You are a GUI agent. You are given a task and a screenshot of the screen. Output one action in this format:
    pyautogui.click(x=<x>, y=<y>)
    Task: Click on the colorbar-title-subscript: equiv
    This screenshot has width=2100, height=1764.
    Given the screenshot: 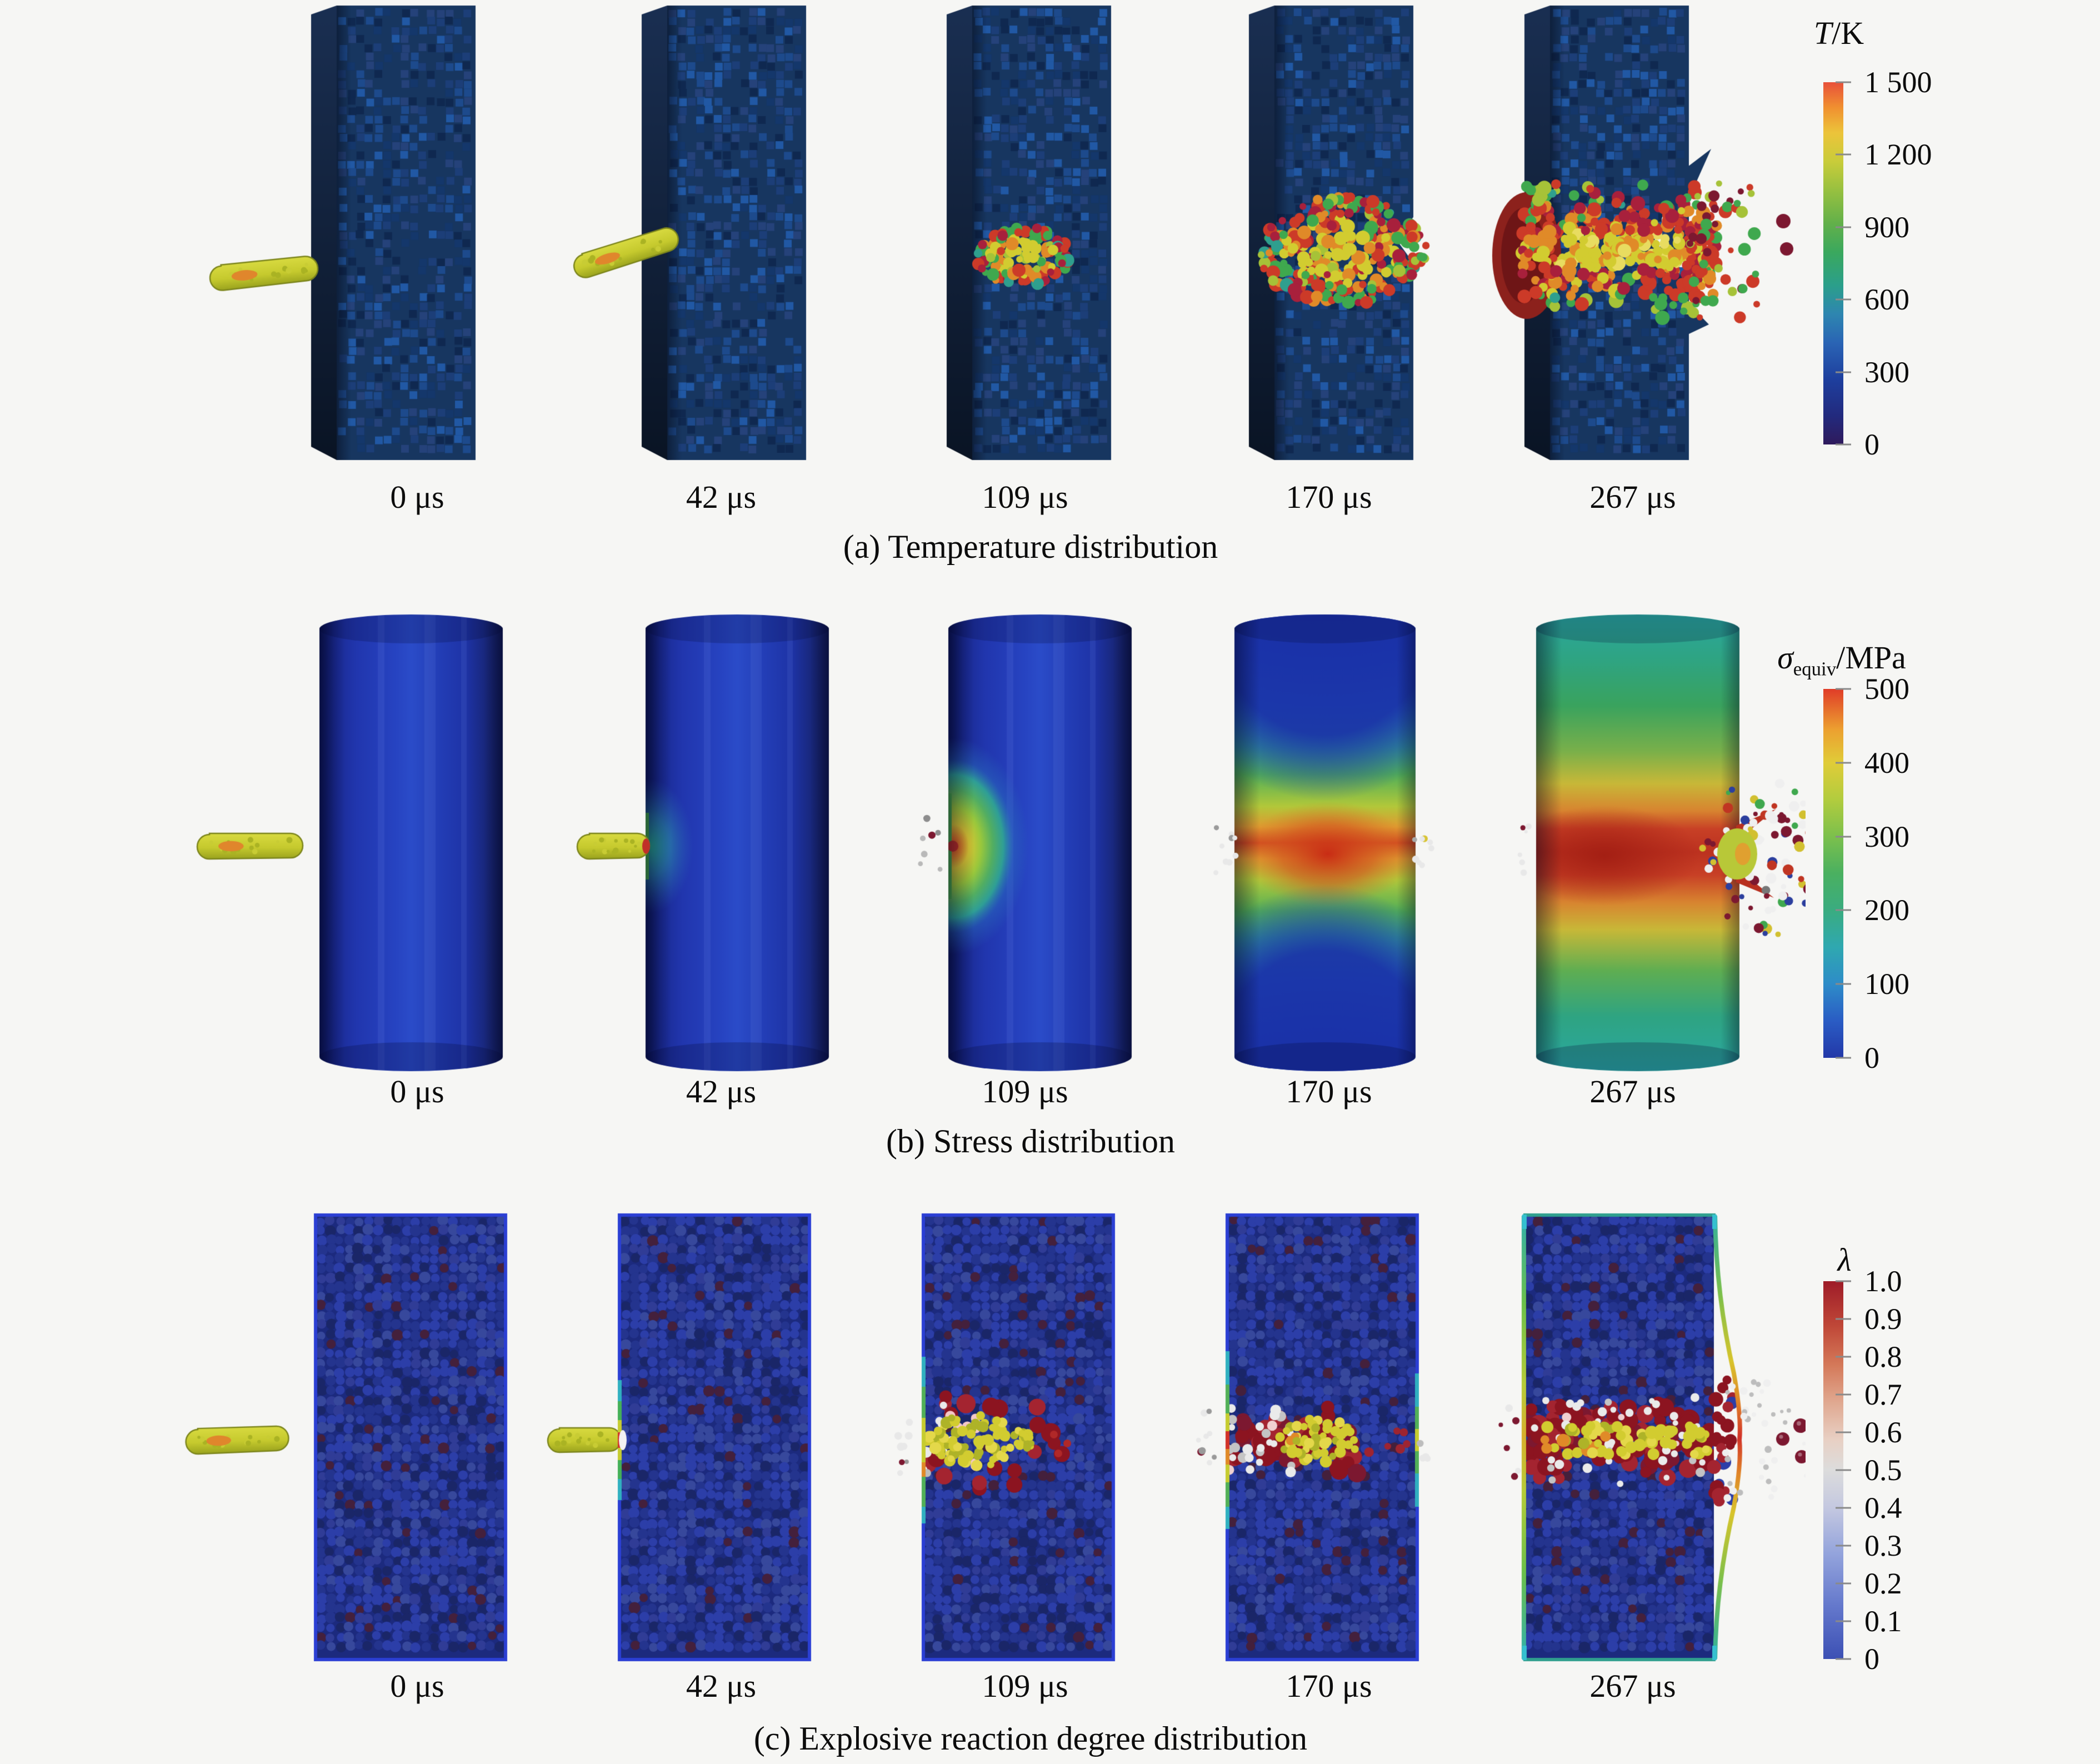 What is the action you would take?
    pyautogui.click(x=1815, y=669)
    